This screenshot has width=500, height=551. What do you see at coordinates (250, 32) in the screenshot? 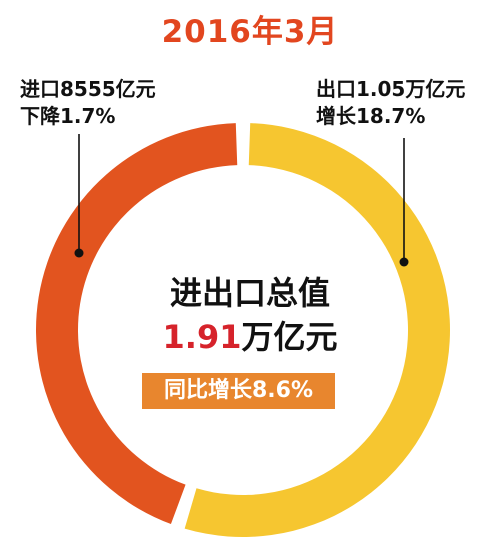
I see `chart-title: 2016年3月` at bounding box center [250, 32].